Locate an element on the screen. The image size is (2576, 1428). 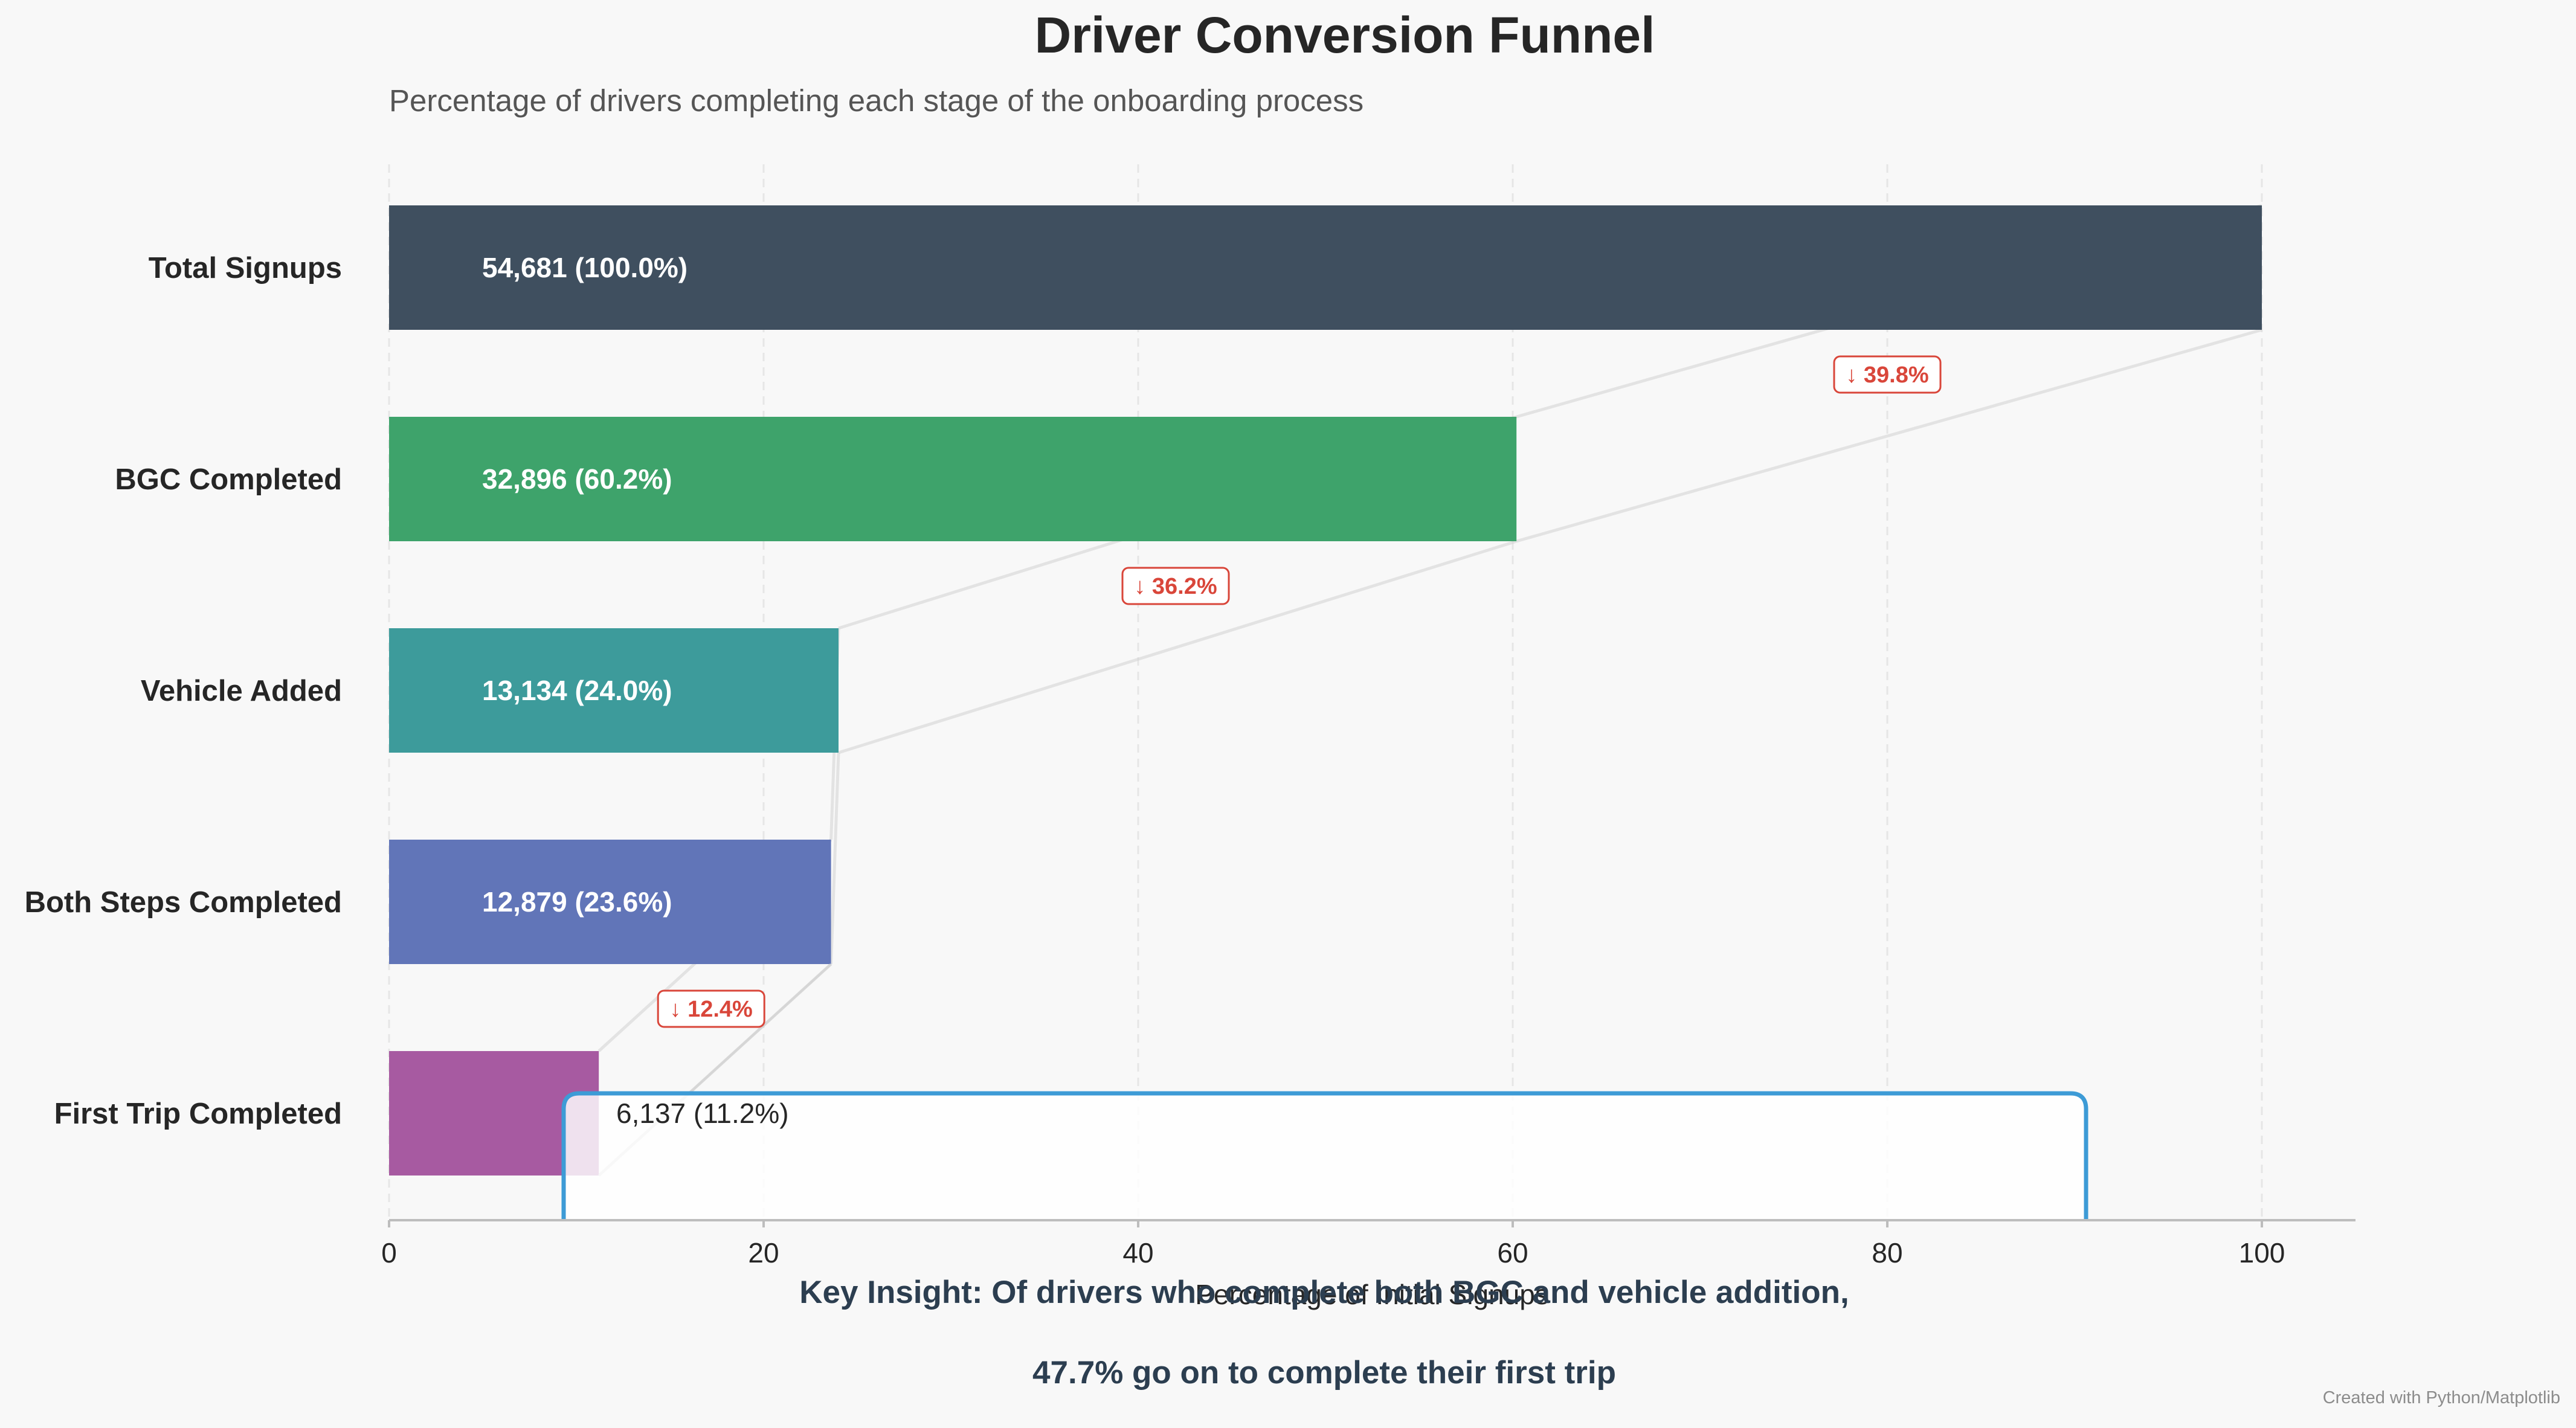
x-axis: 0 20 40 60 80 100 is located at coordinates (1368, 1244).